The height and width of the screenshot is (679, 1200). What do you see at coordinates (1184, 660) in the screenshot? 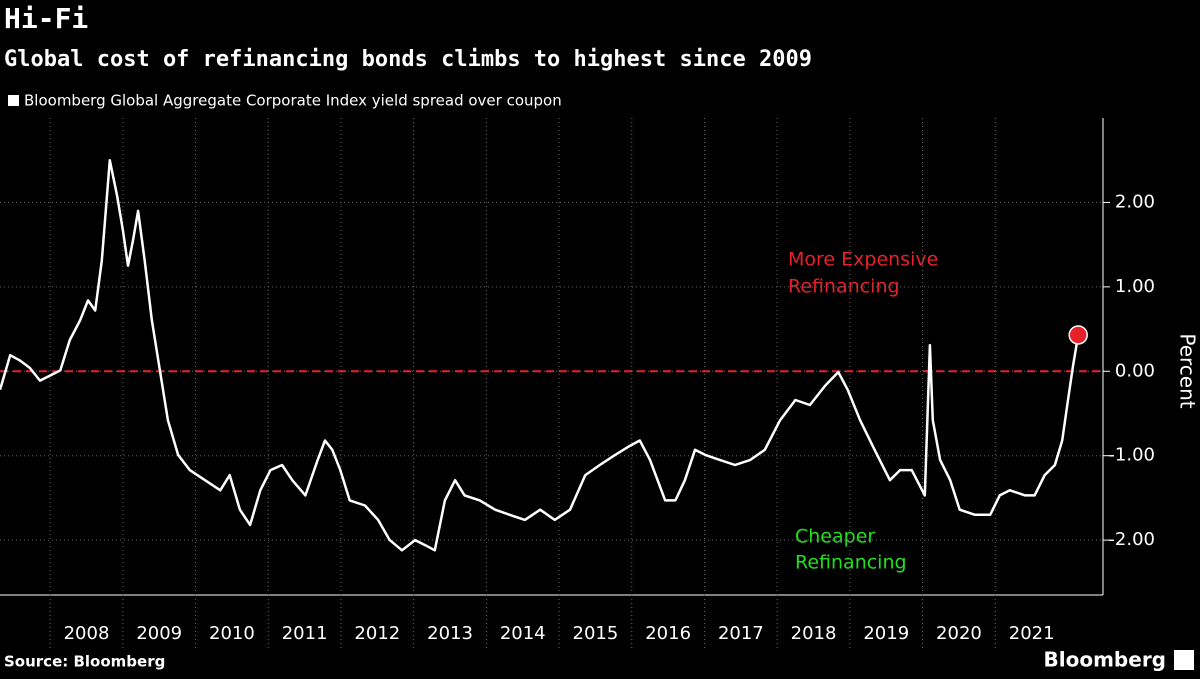
I see `brand-icon` at bounding box center [1184, 660].